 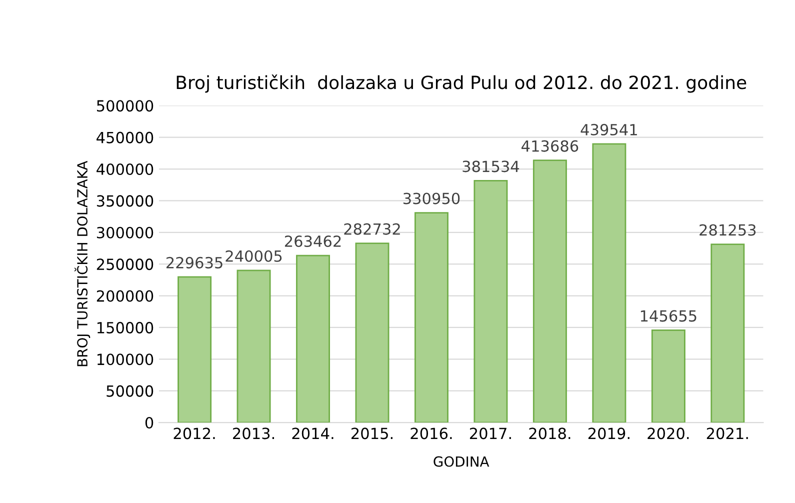 What do you see at coordinates (125, 106) in the screenshot?
I see `y-tick-label: 500000` at bounding box center [125, 106].